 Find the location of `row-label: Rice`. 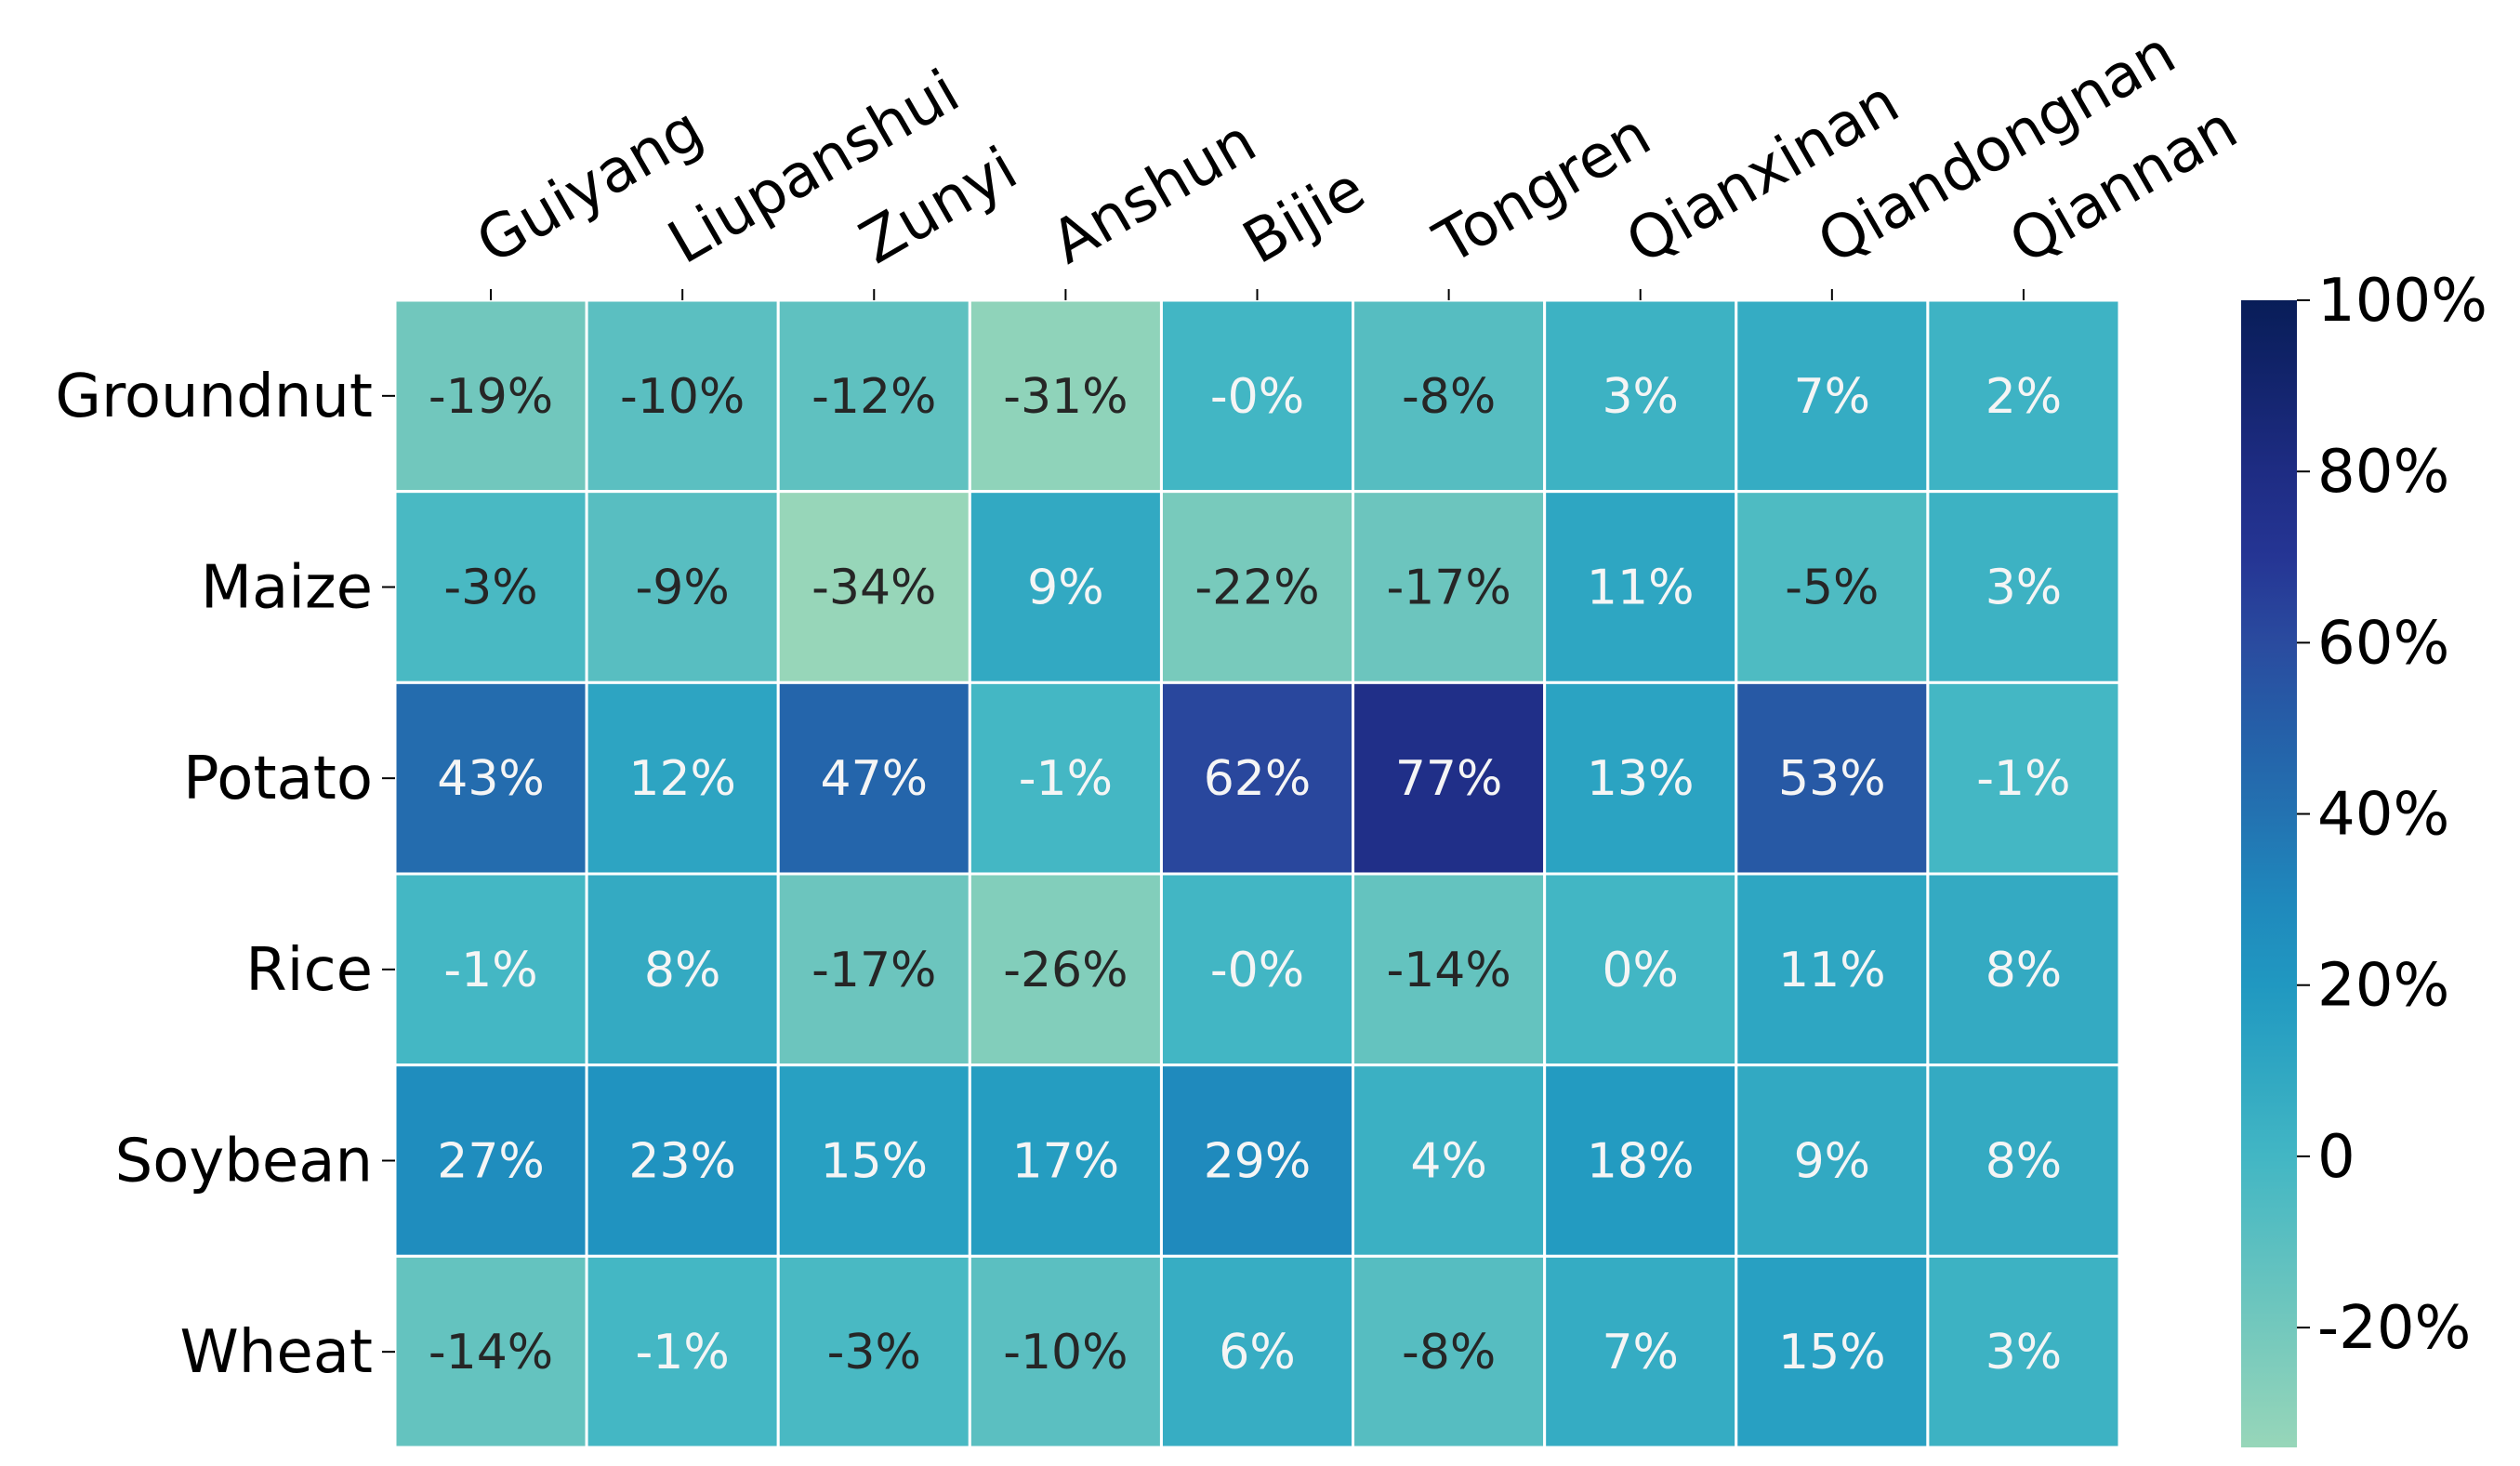

row-label: Rice is located at coordinates (309, 970).